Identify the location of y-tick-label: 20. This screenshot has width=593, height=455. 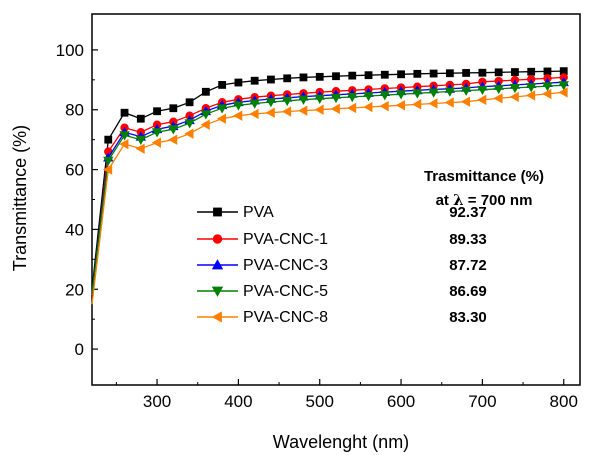
(74, 289).